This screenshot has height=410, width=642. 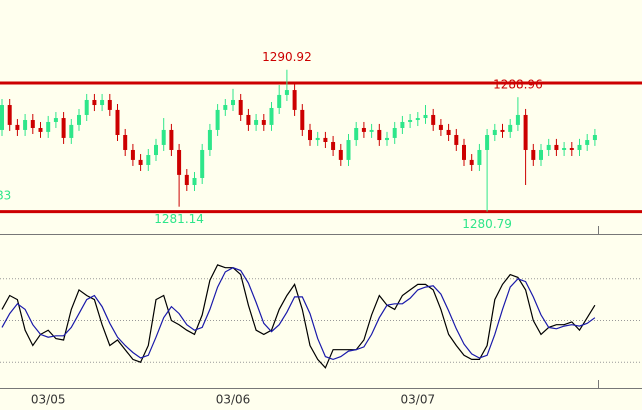 I want to click on x-tick-label: 03/07, so click(x=418, y=400).